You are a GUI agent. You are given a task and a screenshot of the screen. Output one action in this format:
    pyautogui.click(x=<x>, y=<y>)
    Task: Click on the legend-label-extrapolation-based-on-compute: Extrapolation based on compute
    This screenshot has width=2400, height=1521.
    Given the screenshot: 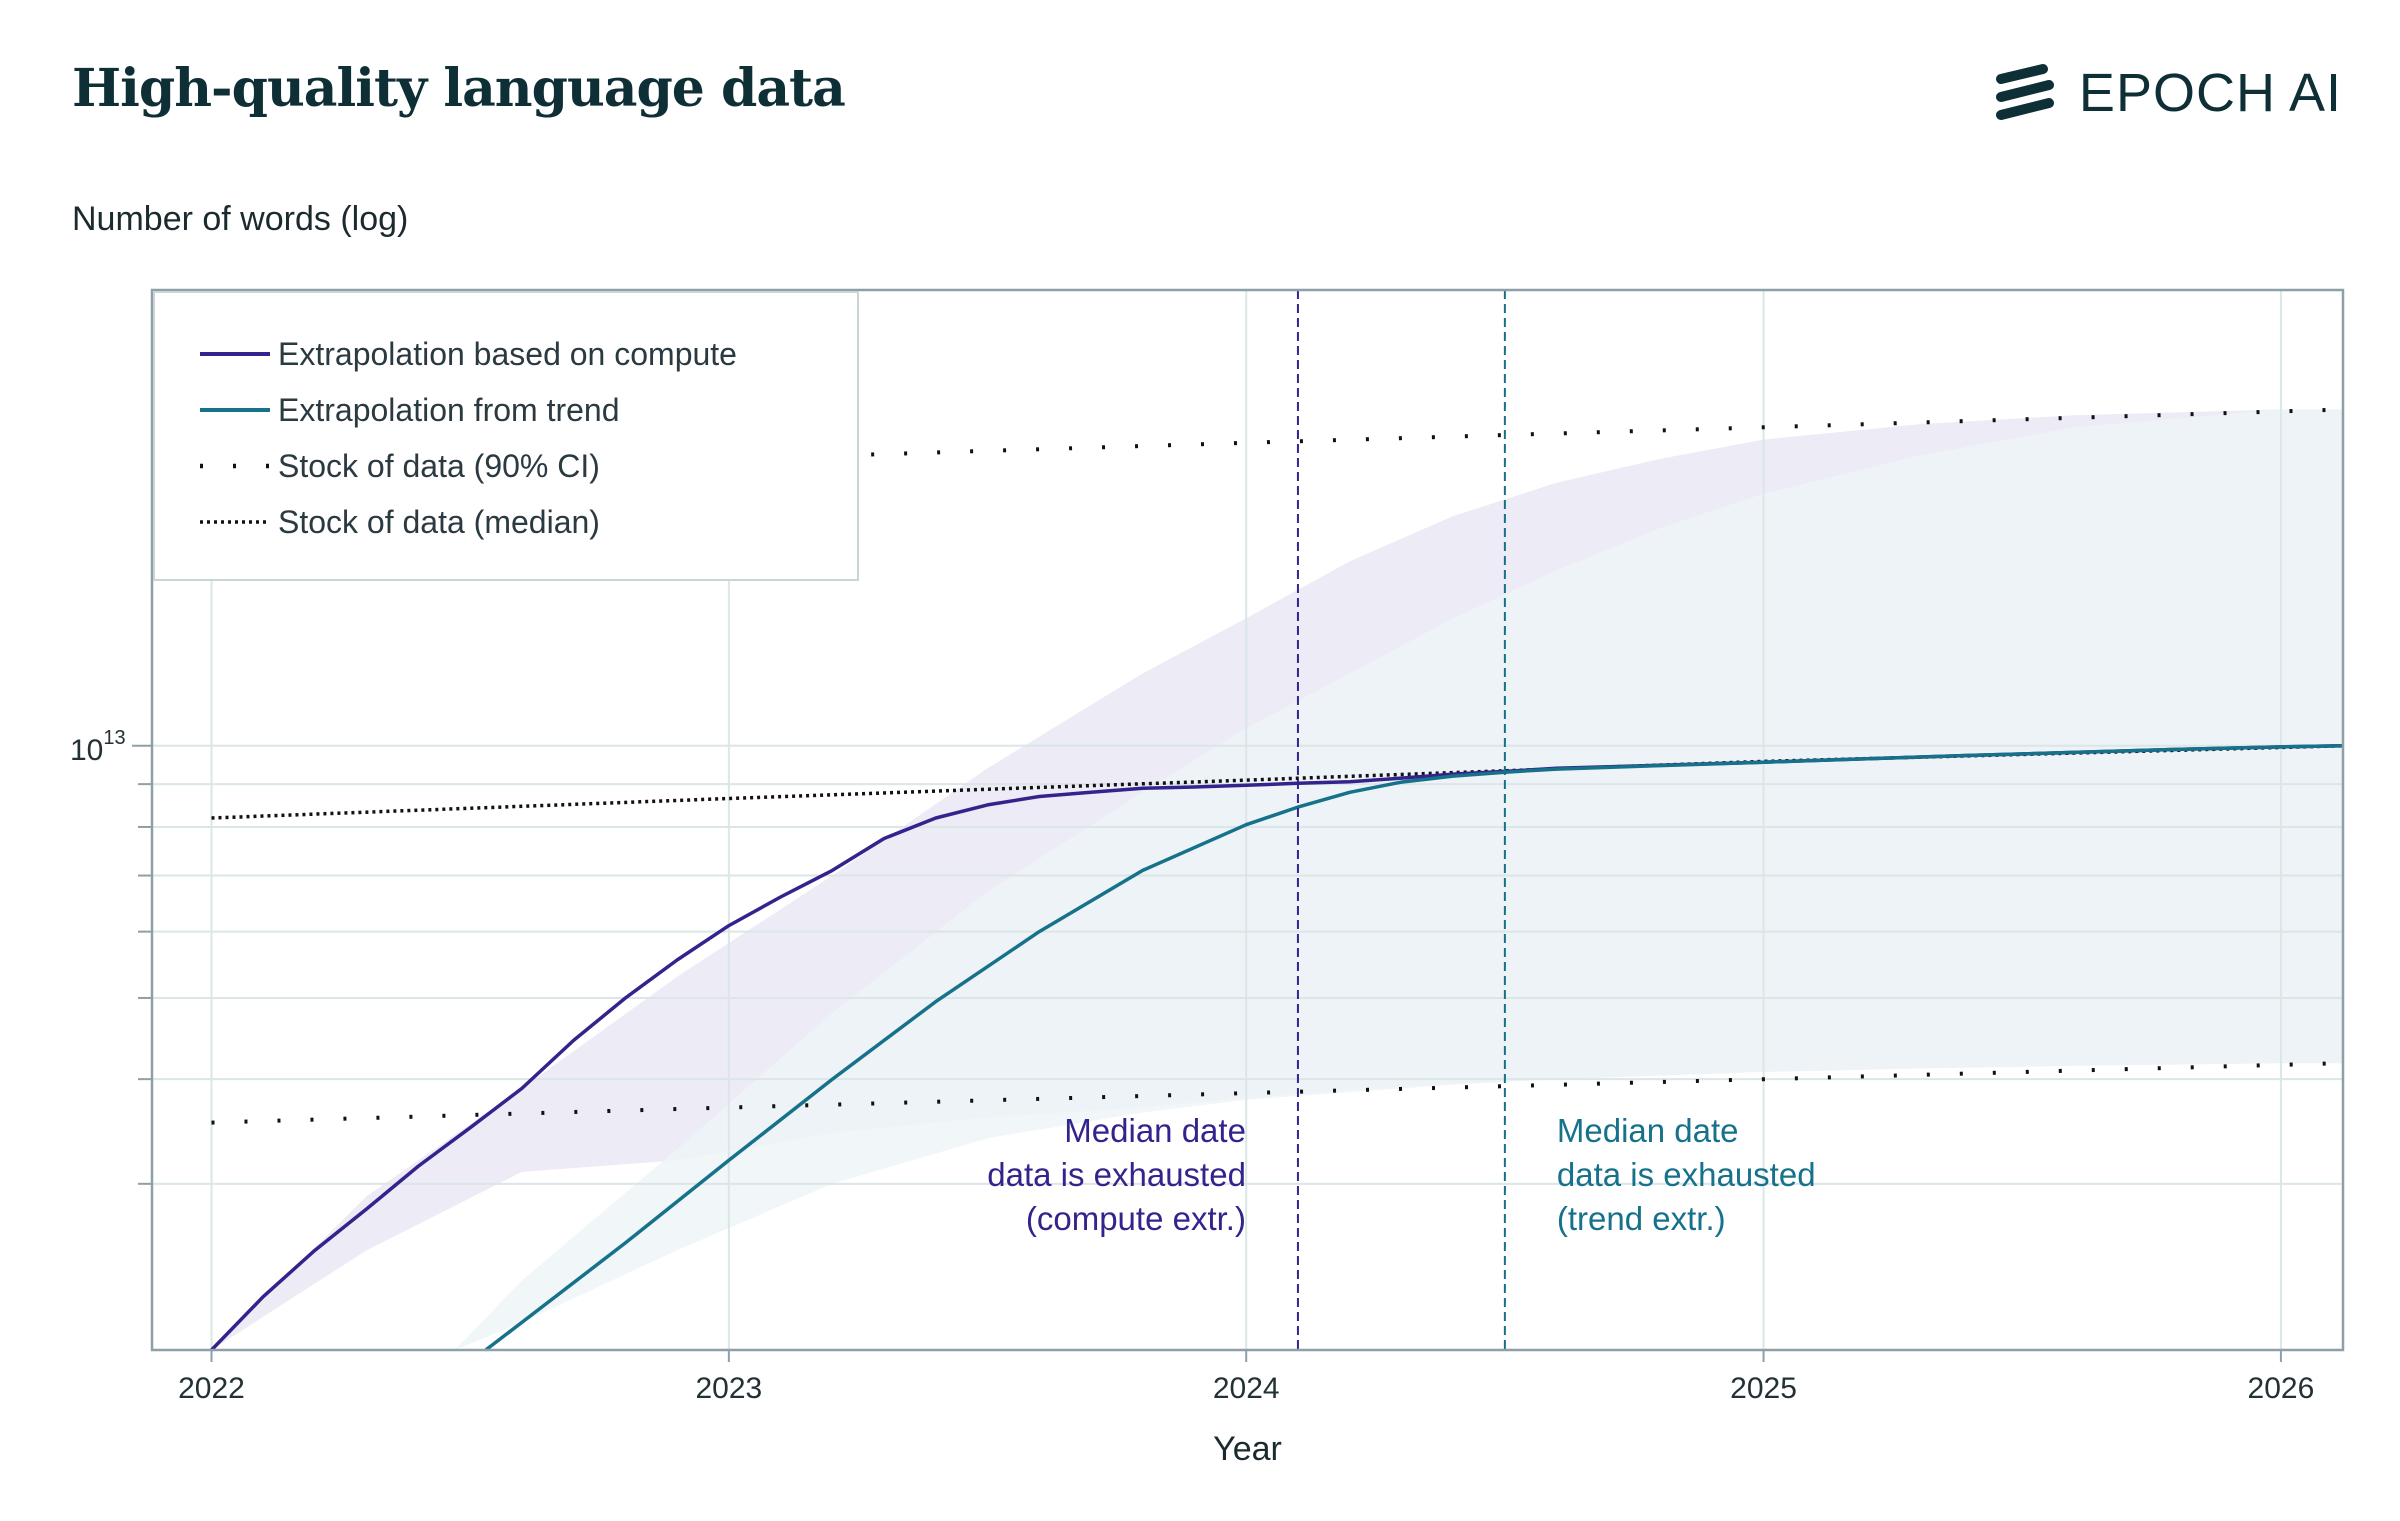 What is the action you would take?
    pyautogui.click(x=507, y=354)
    